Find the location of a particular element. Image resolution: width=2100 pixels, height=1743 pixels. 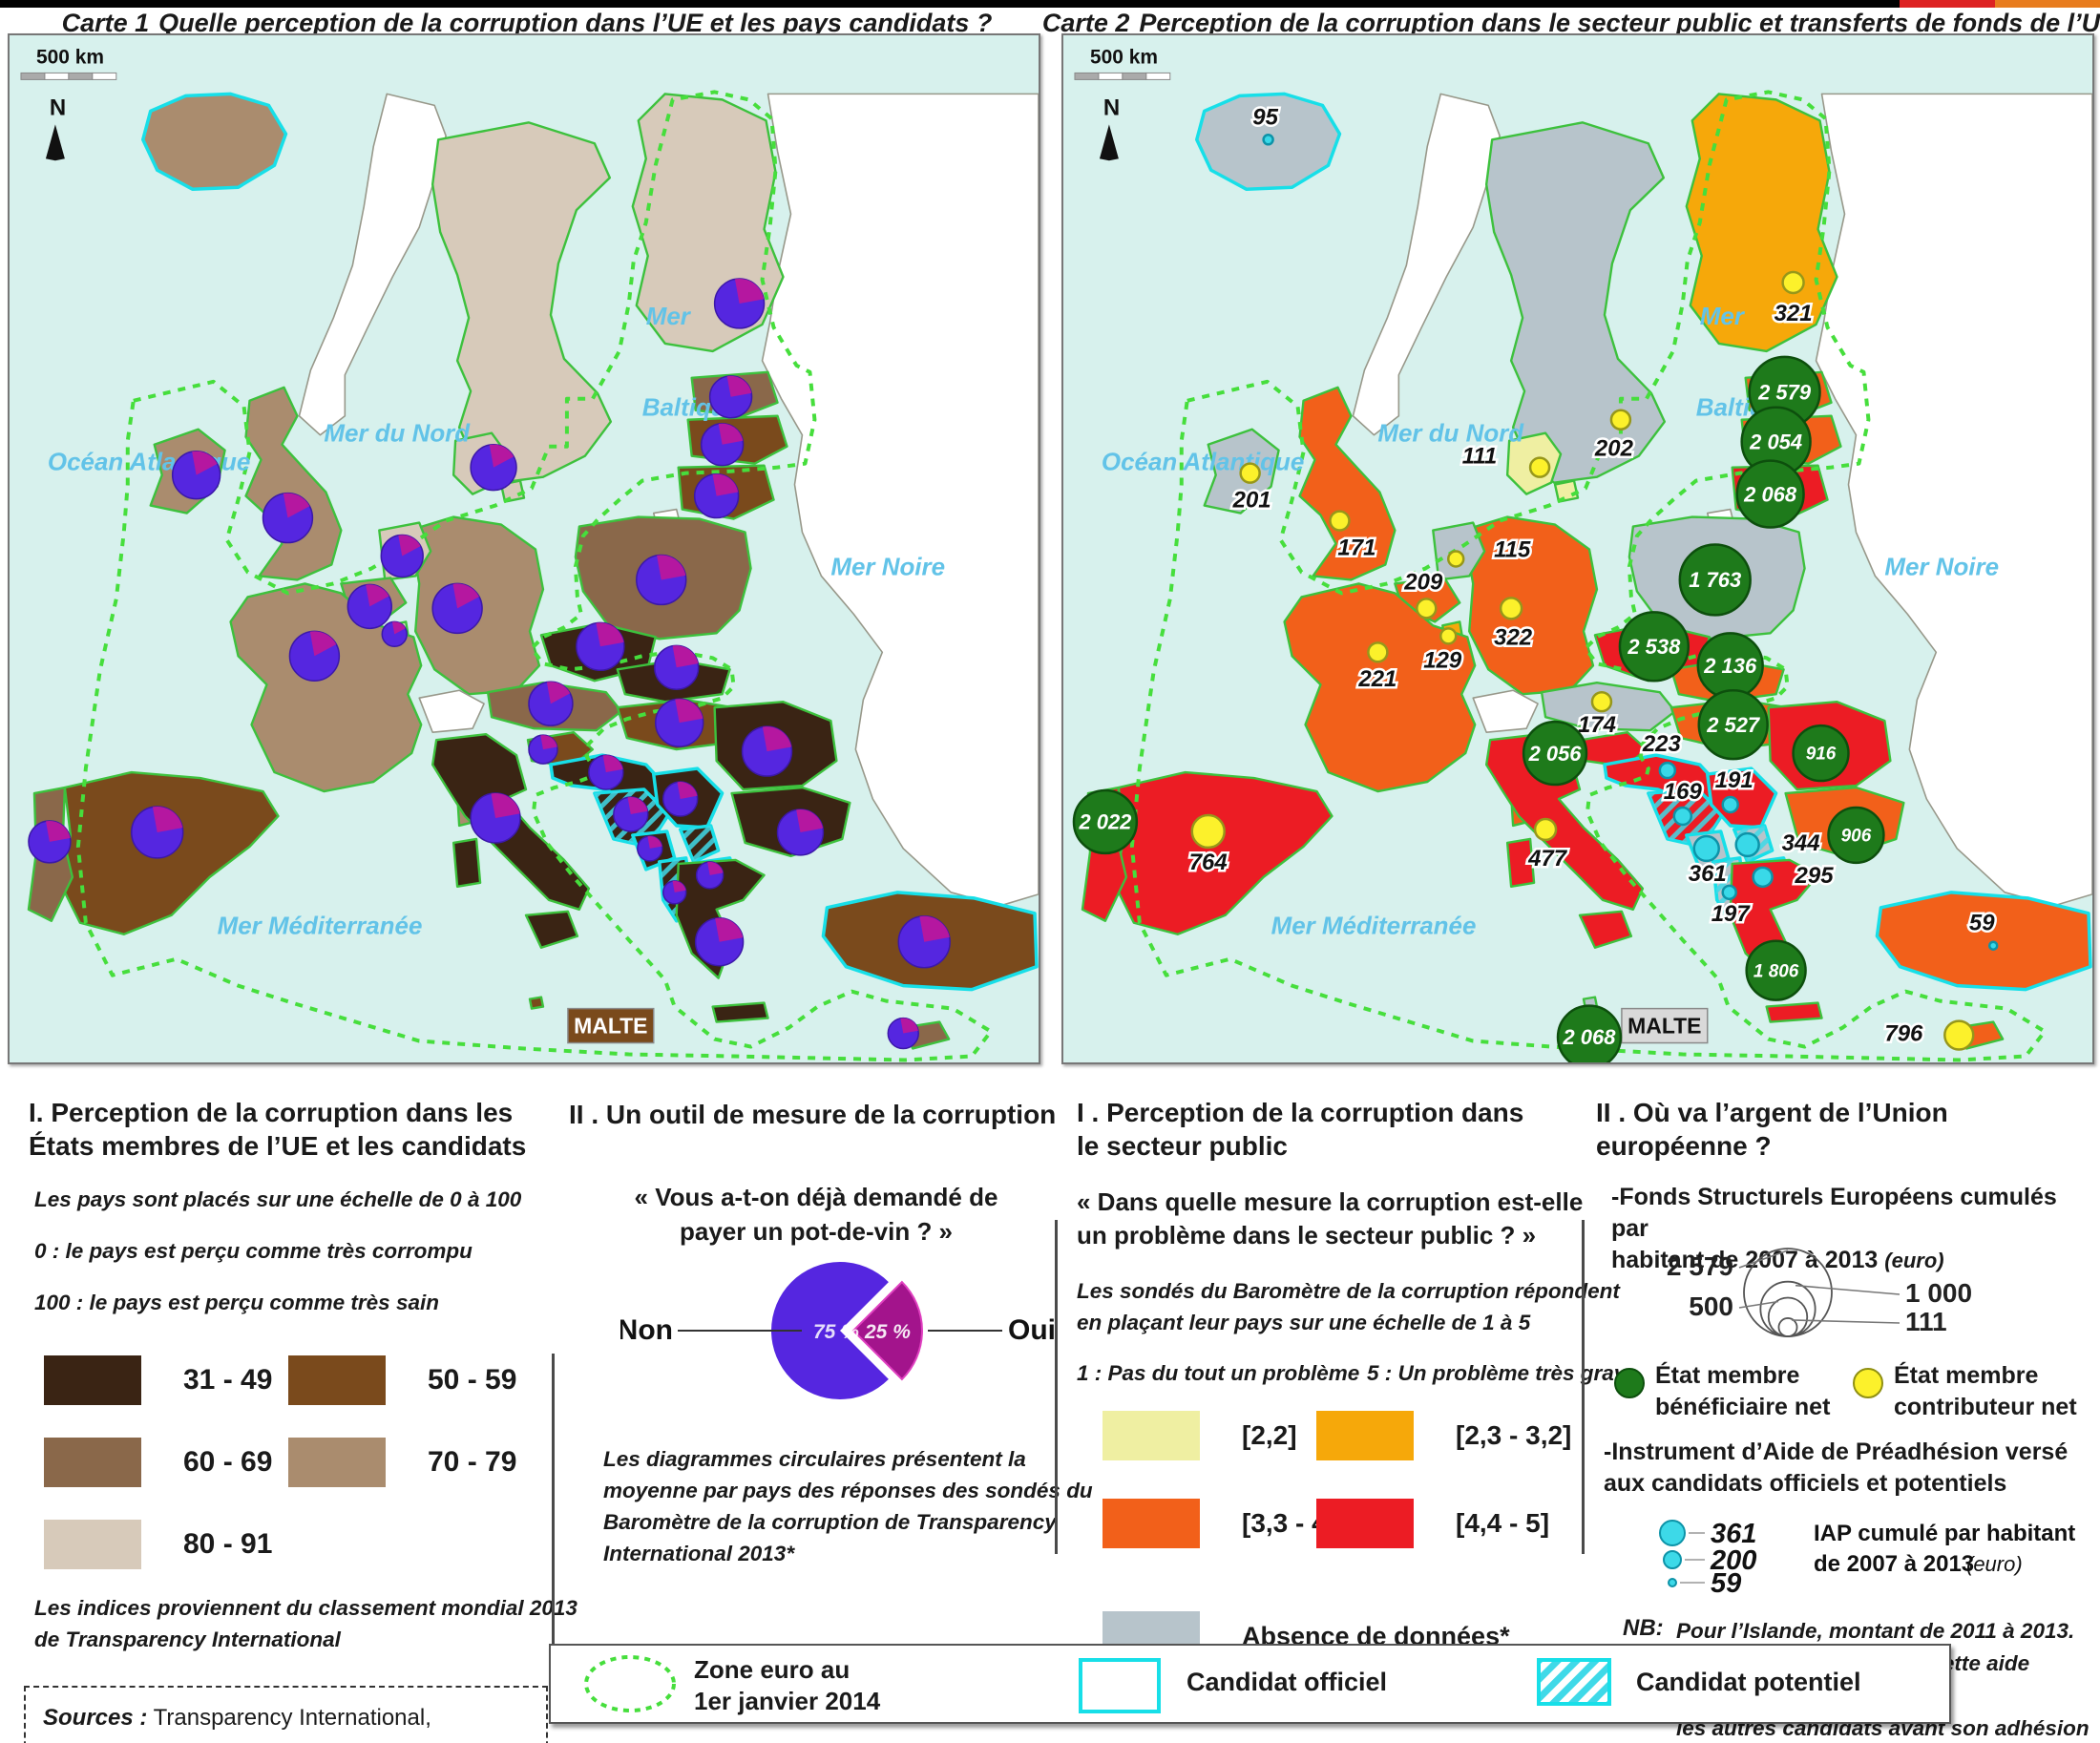

svg-text: 59 is located at coordinates (1982, 923).